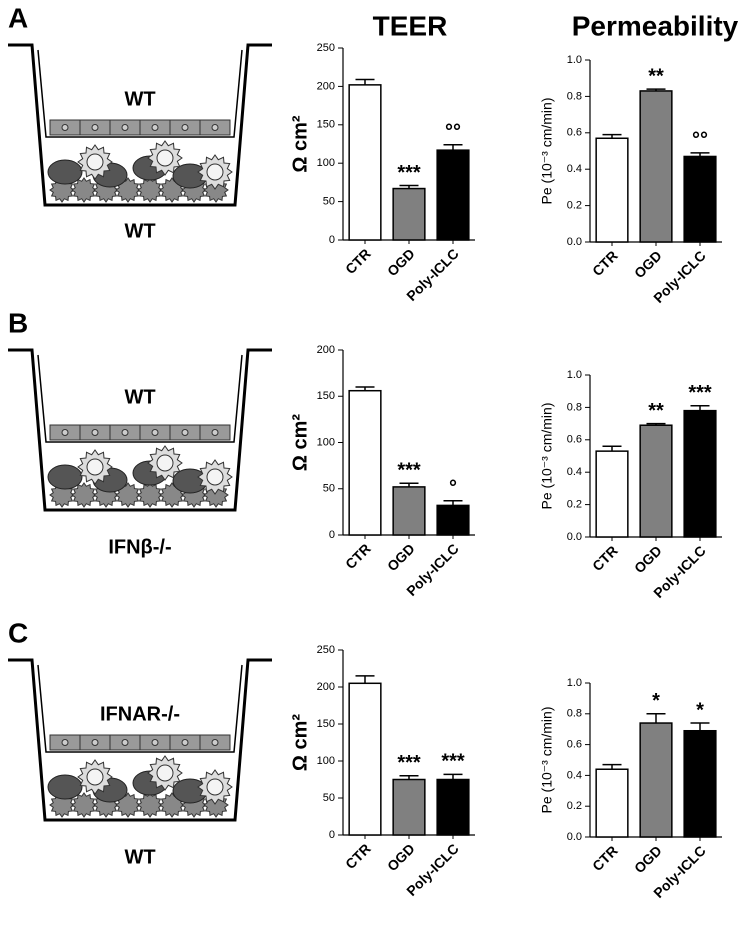  What do you see at coordinates (18, 322) in the screenshot?
I see `panel-label: B` at bounding box center [18, 322].